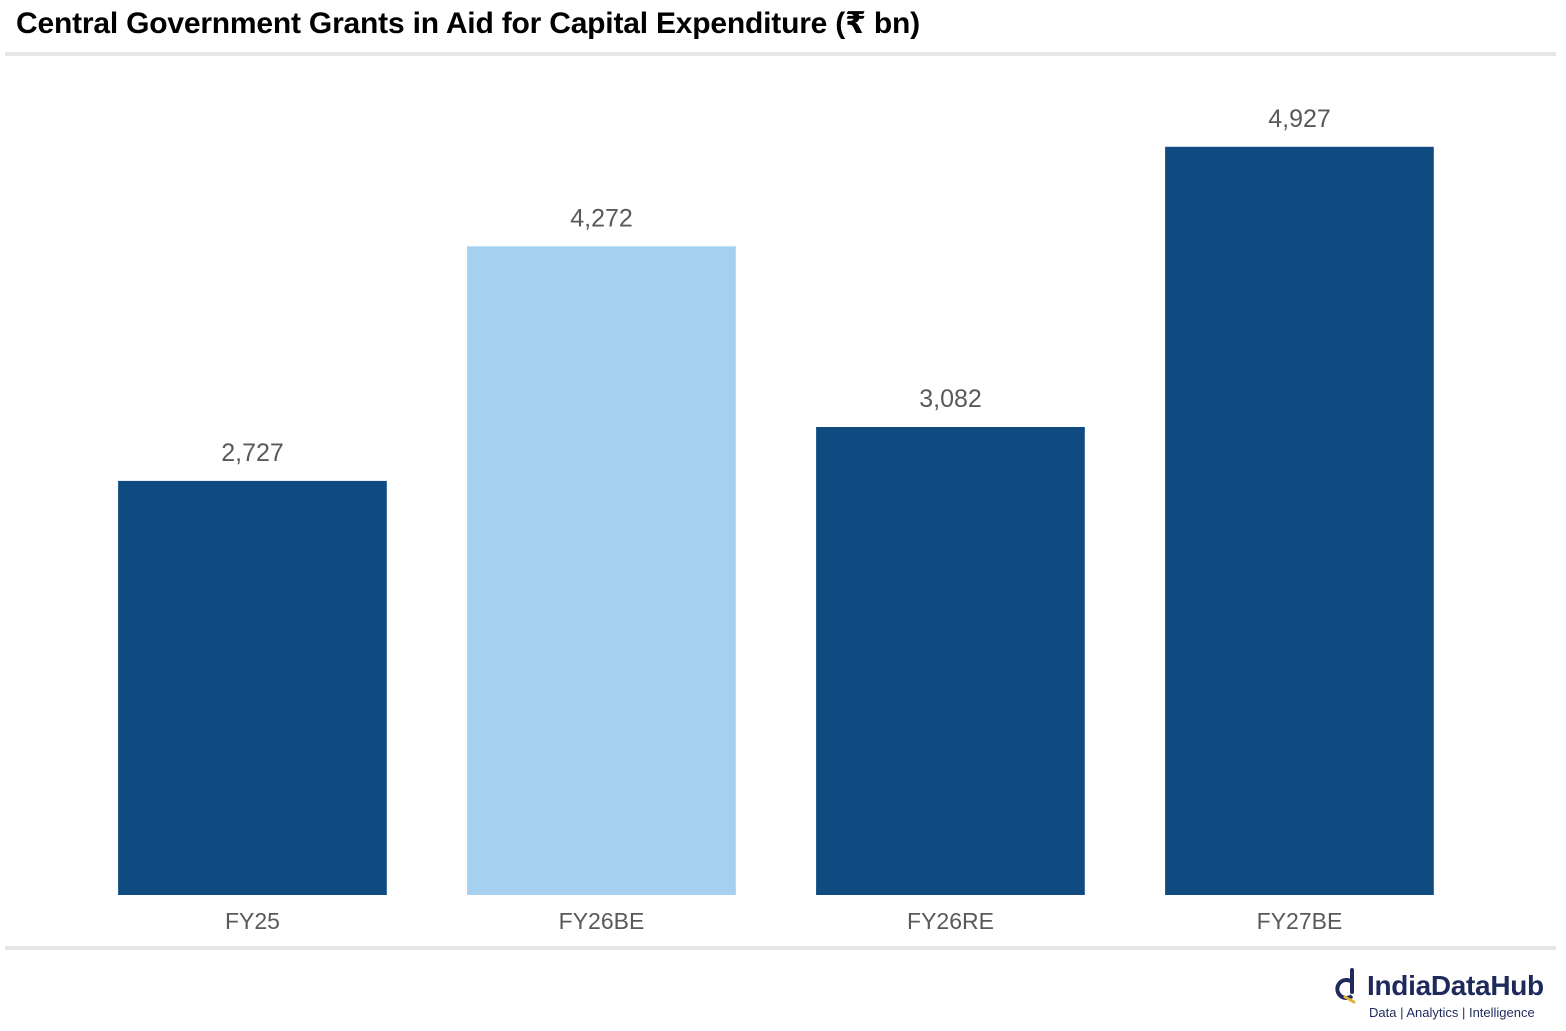 The width and height of the screenshot is (1566, 1031). Describe the element at coordinates (252, 921) in the screenshot. I see `x-tick-label-fy25: FY25` at that location.